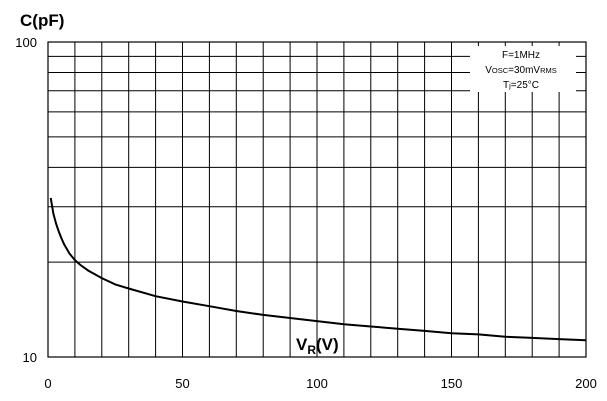 The height and width of the screenshot is (401, 607). What do you see at coordinates (521, 55) in the screenshot?
I see `annotation-line: F=1MHz` at bounding box center [521, 55].